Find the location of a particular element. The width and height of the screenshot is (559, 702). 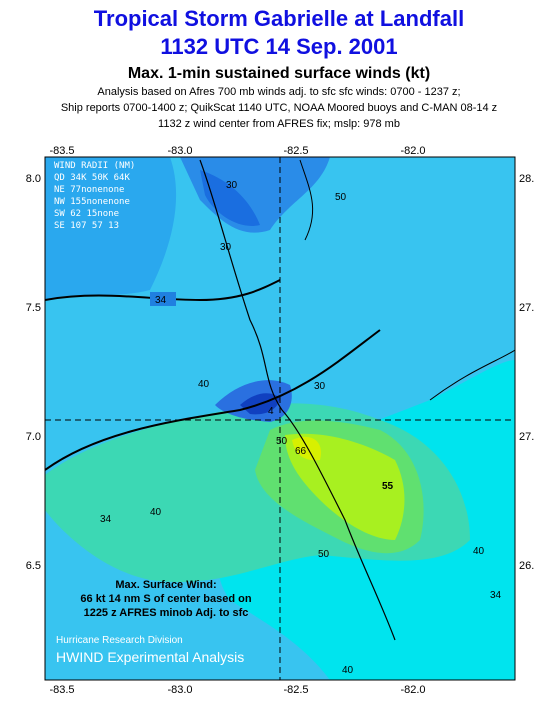

max-wind-line: 66 kt 14 nm S of center based on is located at coordinates (165, 599).